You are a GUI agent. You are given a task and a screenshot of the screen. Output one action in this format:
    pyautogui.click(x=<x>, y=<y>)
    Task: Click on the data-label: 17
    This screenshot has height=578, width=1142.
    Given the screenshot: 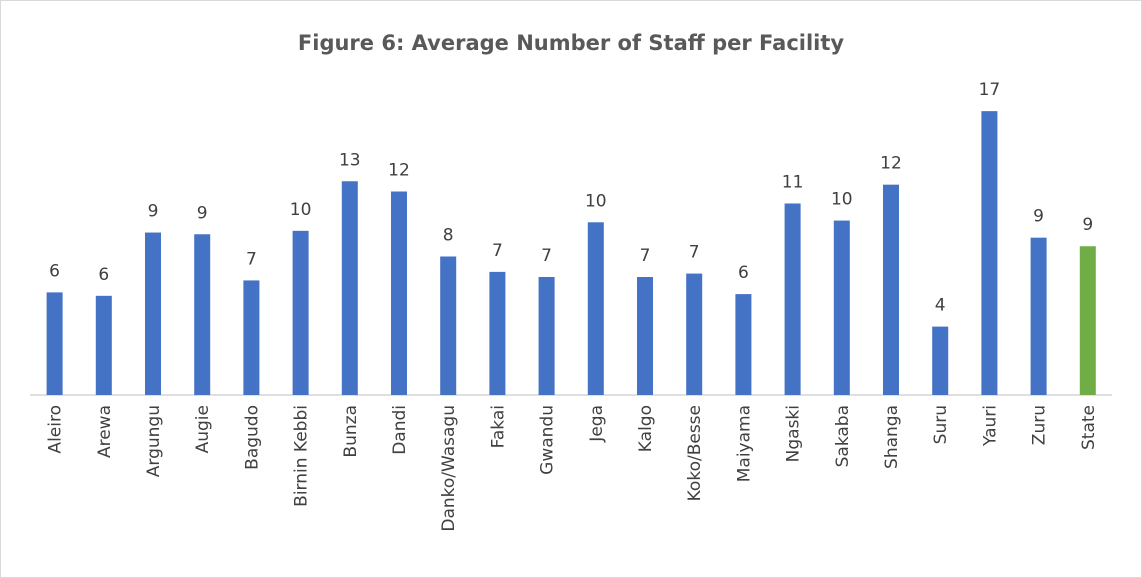 What is the action you would take?
    pyautogui.click(x=990, y=90)
    